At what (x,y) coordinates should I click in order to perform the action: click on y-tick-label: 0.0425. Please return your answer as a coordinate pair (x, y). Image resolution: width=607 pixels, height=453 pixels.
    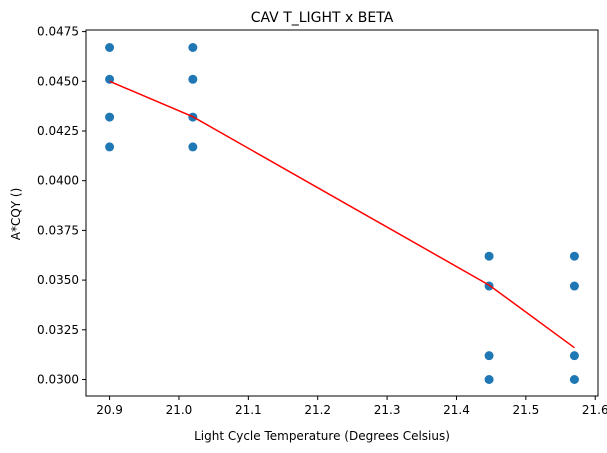
    Looking at the image, I should click on (58, 131).